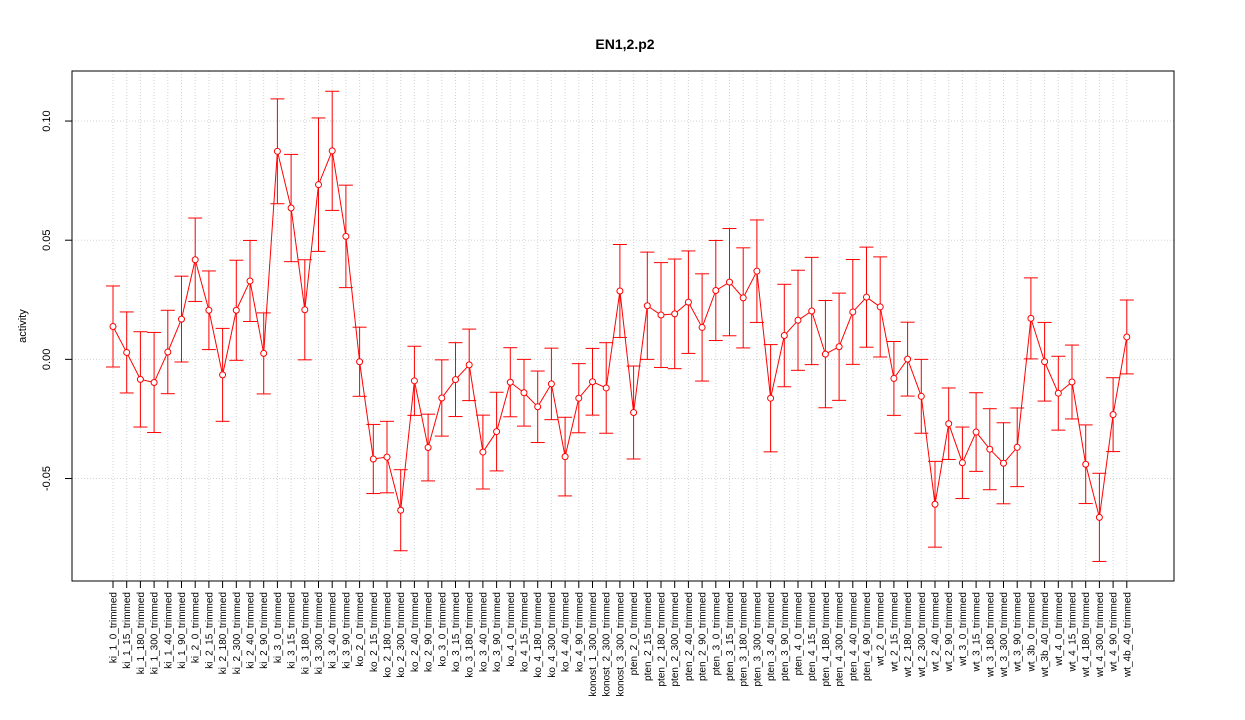 This screenshot has height=720, width=1245. Describe the element at coordinates (579, 632) in the screenshot. I see `x-tick-label: ko_4_90_trimmed` at that location.